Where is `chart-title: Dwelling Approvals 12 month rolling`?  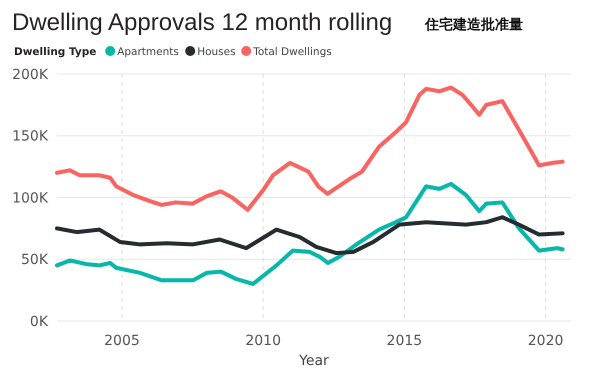
chart-title: Dwelling Approvals 12 month rolling is located at coordinates (202, 22).